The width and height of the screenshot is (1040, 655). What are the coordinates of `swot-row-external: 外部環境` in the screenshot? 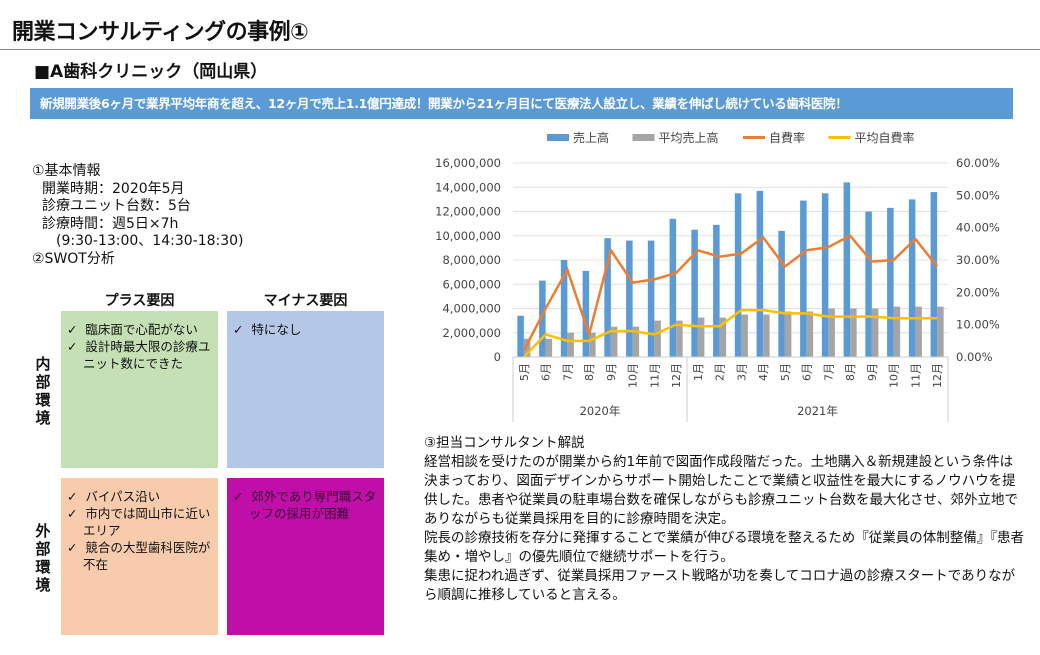 It's located at (43, 558).